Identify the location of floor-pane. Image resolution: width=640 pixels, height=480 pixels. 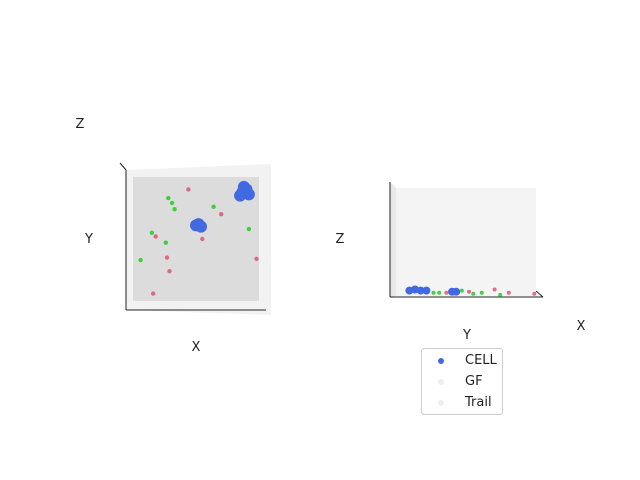
(196, 239).